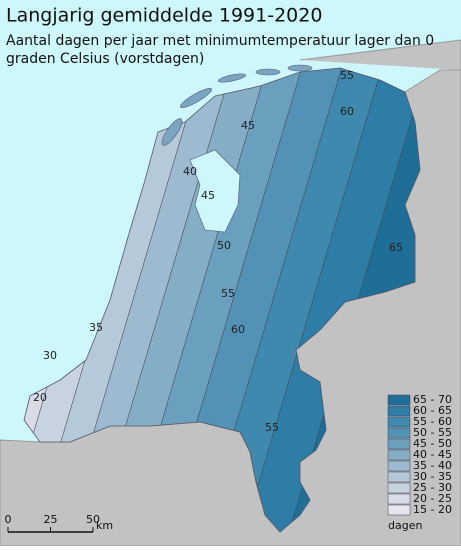 The height and width of the screenshot is (550, 461). I want to click on legend-label: 15 - 20, so click(432, 509).